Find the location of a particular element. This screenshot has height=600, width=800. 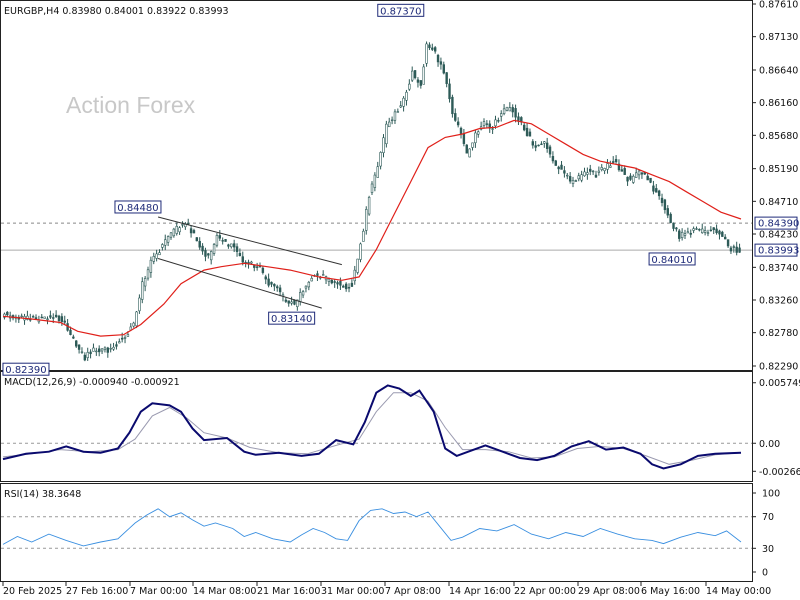

time-tick-label: 21 Mar 16:00 is located at coordinates (288, 591).